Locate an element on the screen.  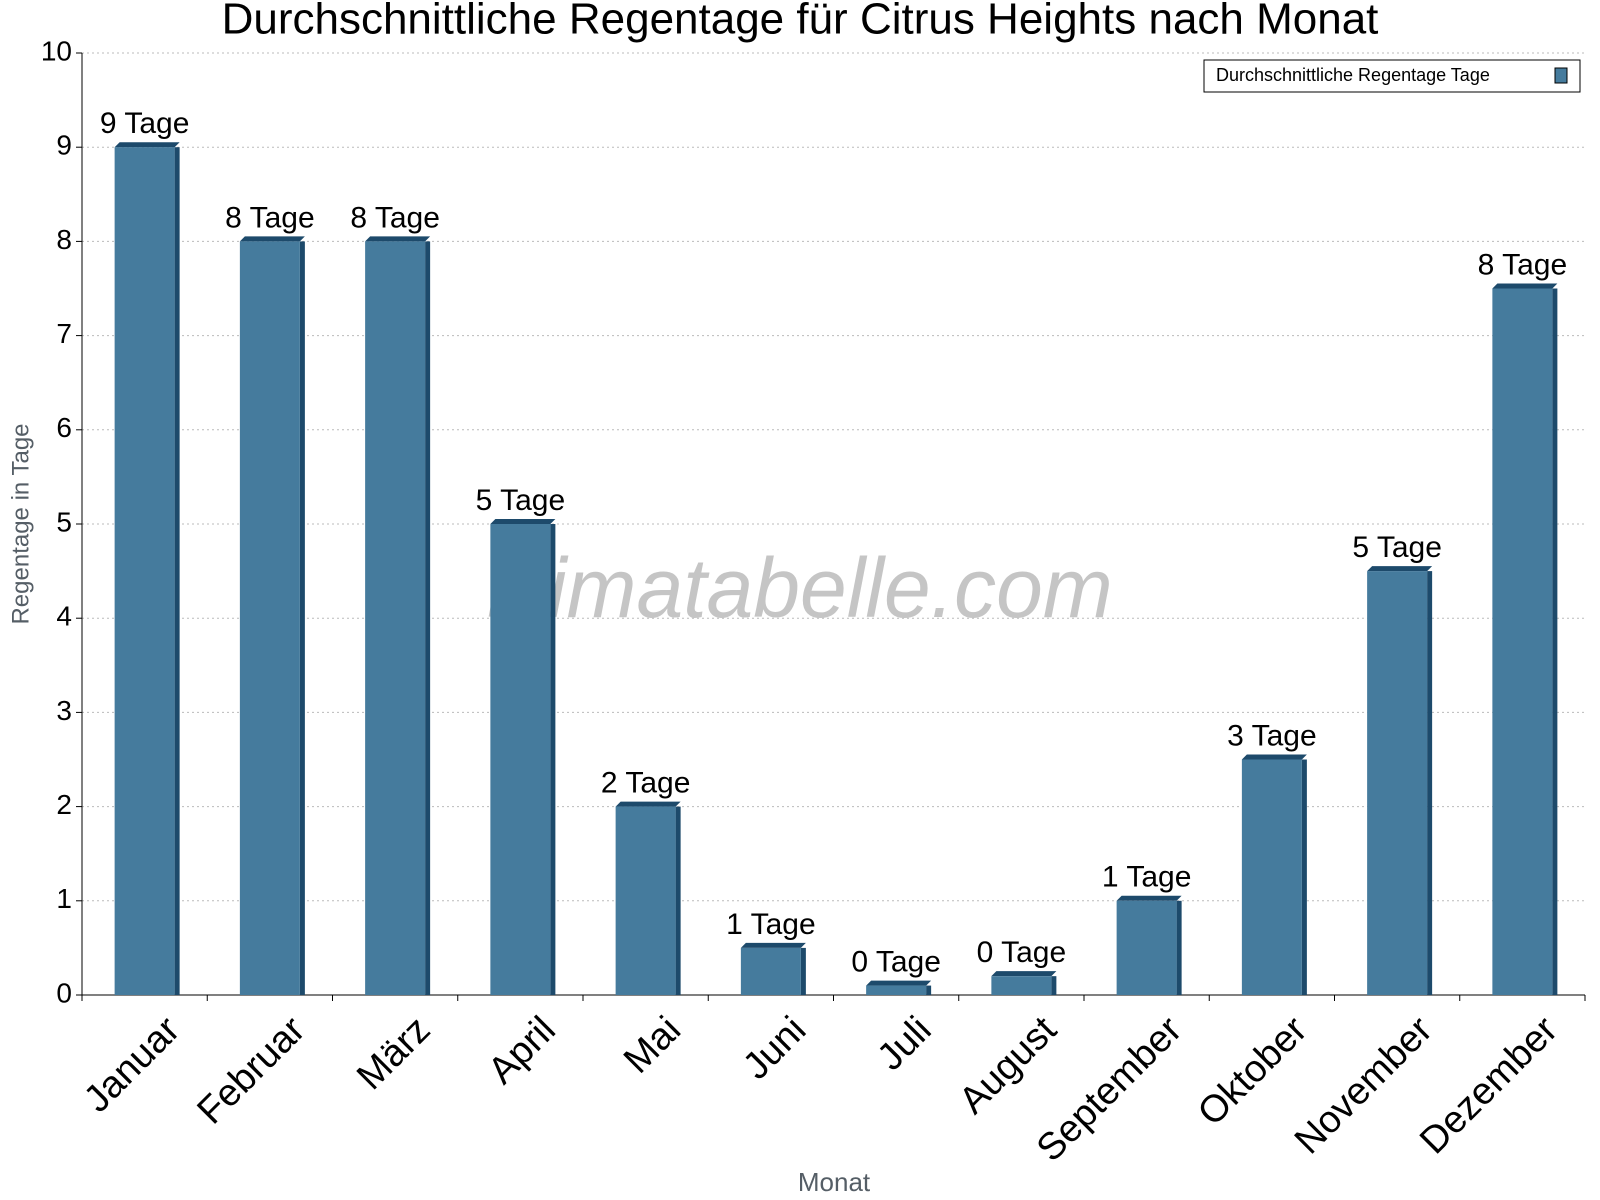
legend-swatch is located at coordinates (1561, 75).